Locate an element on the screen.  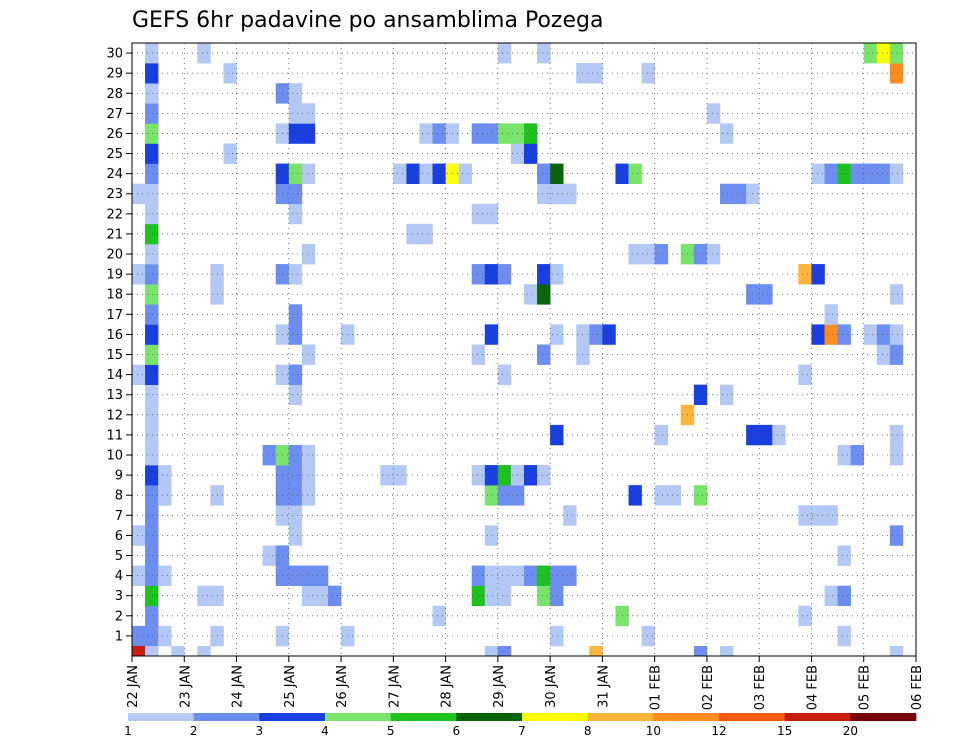
y-tick-label: 1 is located at coordinates (119, 636).